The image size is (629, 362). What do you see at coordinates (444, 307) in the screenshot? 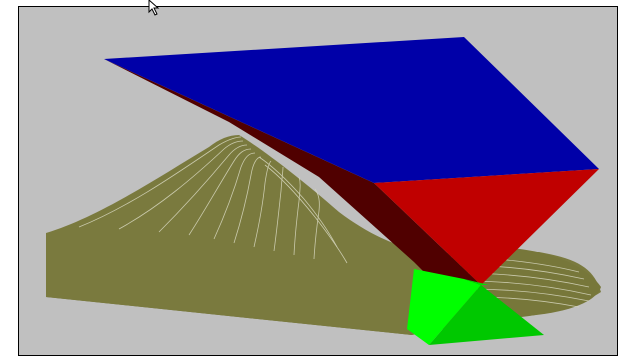
I see `green-left-face` at bounding box center [444, 307].